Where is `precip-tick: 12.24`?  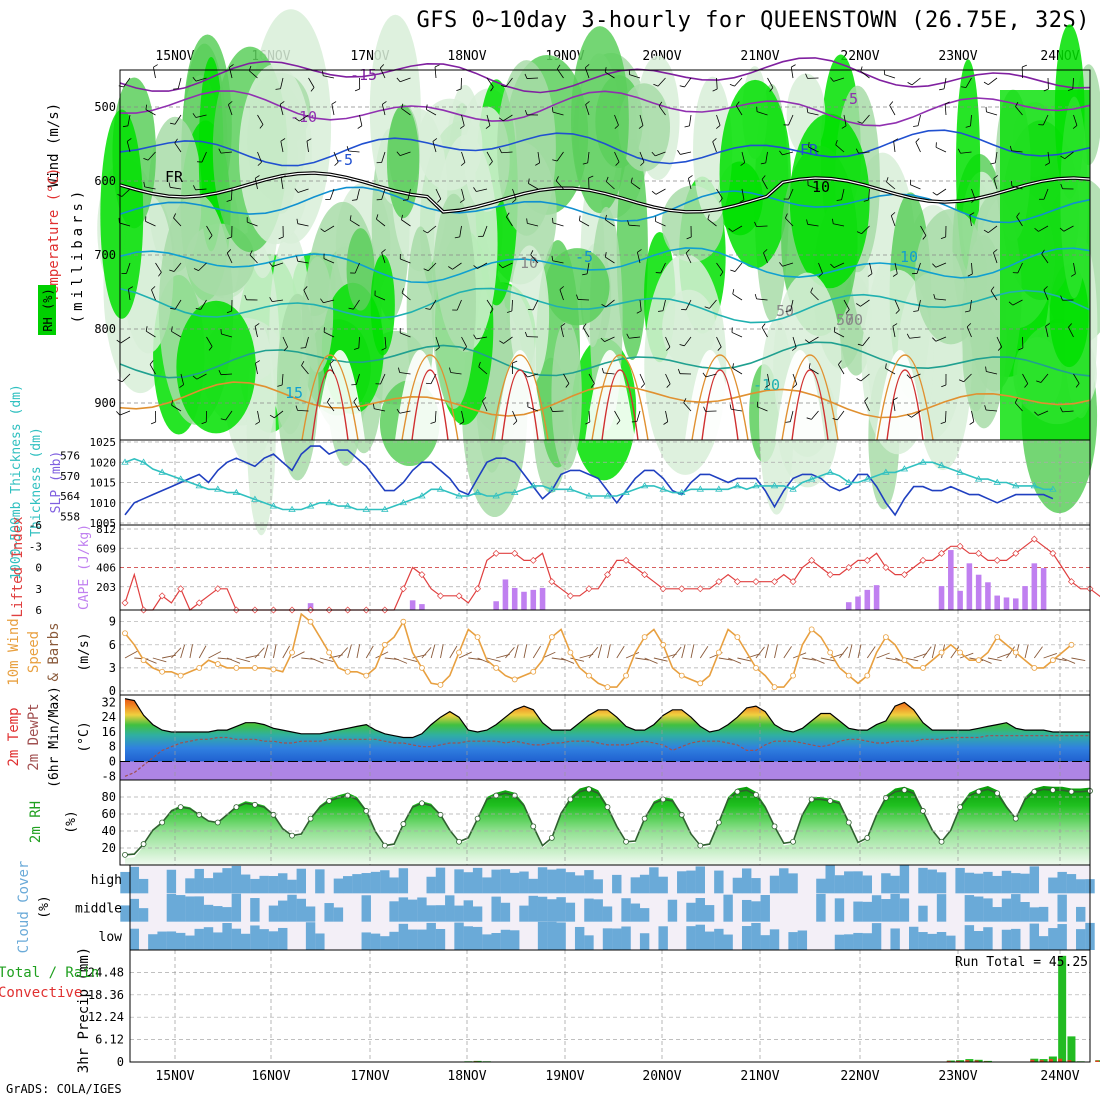
precip-tick: 12.24 is located at coordinates (106, 1017).